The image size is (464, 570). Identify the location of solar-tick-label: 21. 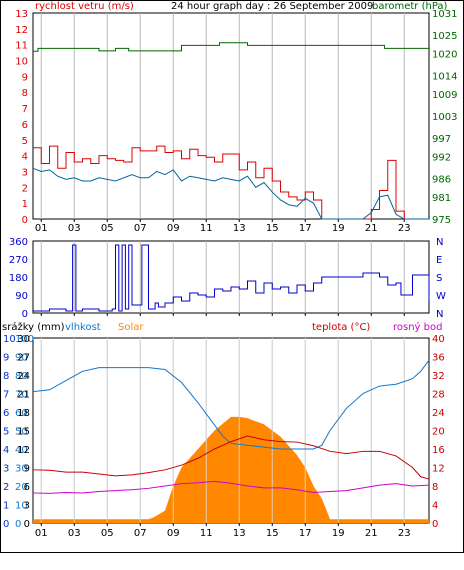
(23, 395).